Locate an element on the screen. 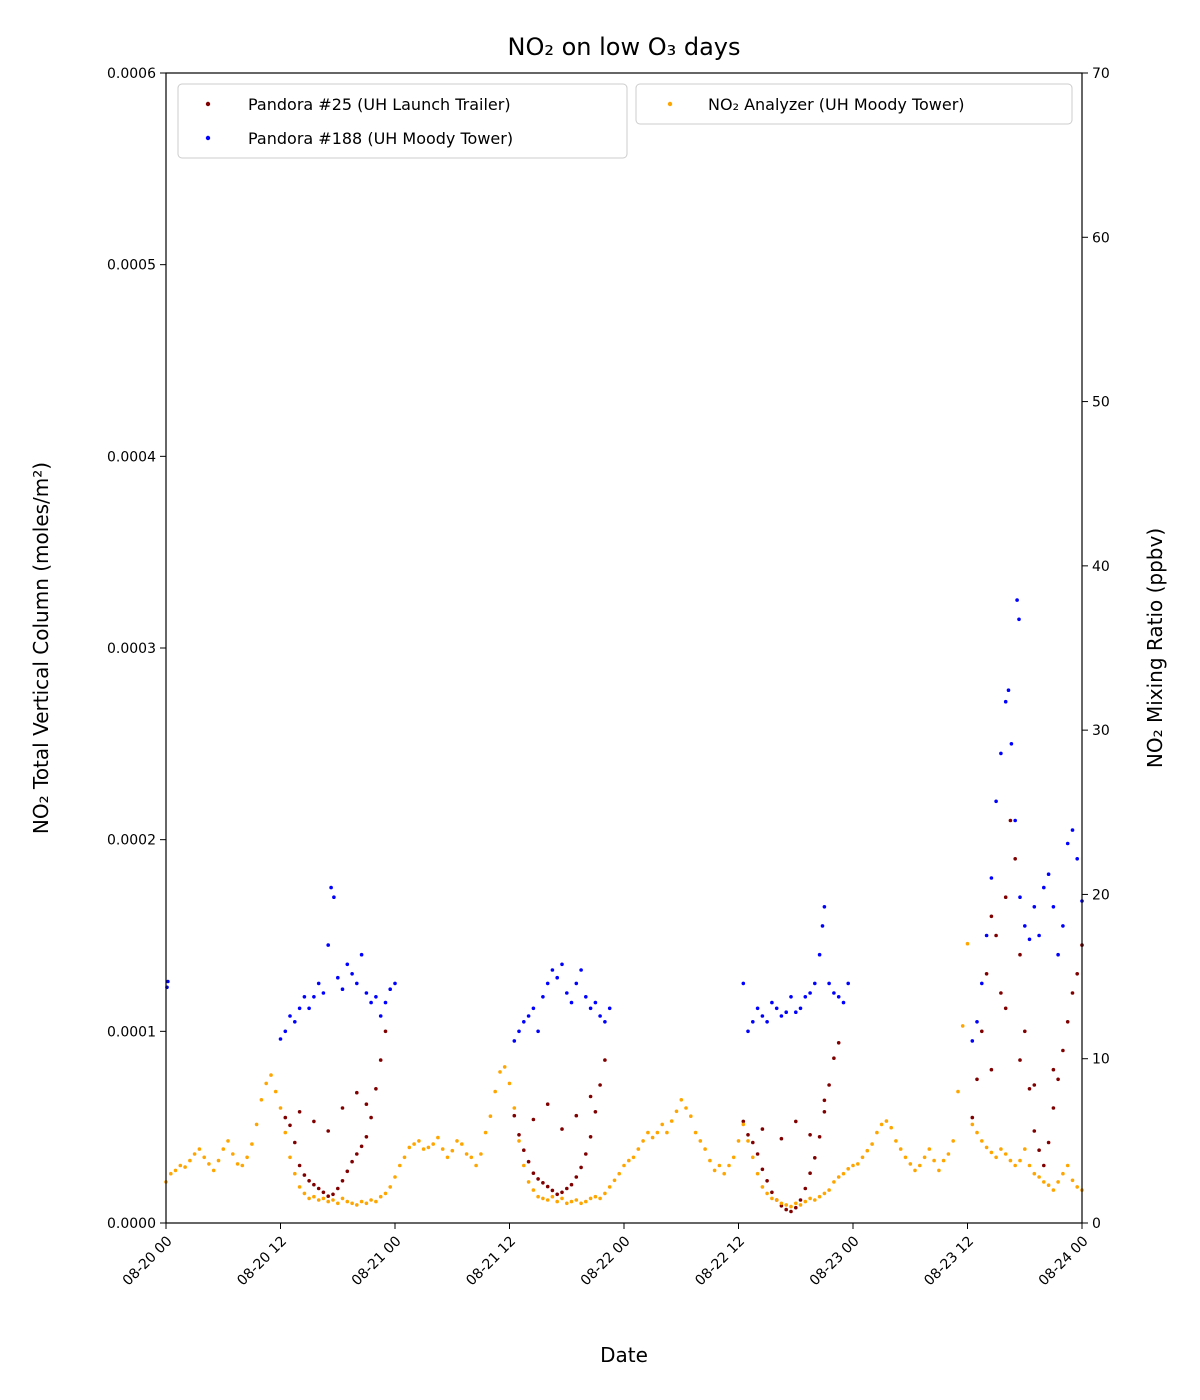  y-left-tick-label: 0.0005 is located at coordinates (131, 266).